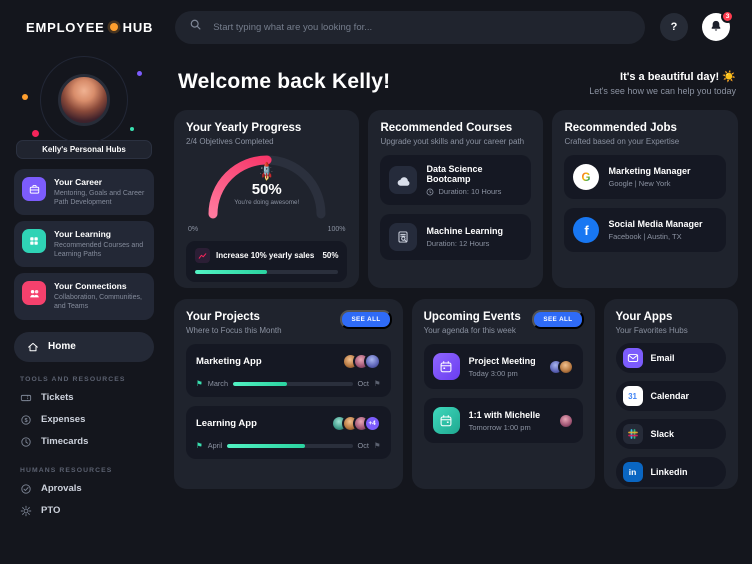  Describe the element at coordinates (662, 91) in the screenshot. I see `greeting-subtitle: Let's see how we can help you today` at that location.